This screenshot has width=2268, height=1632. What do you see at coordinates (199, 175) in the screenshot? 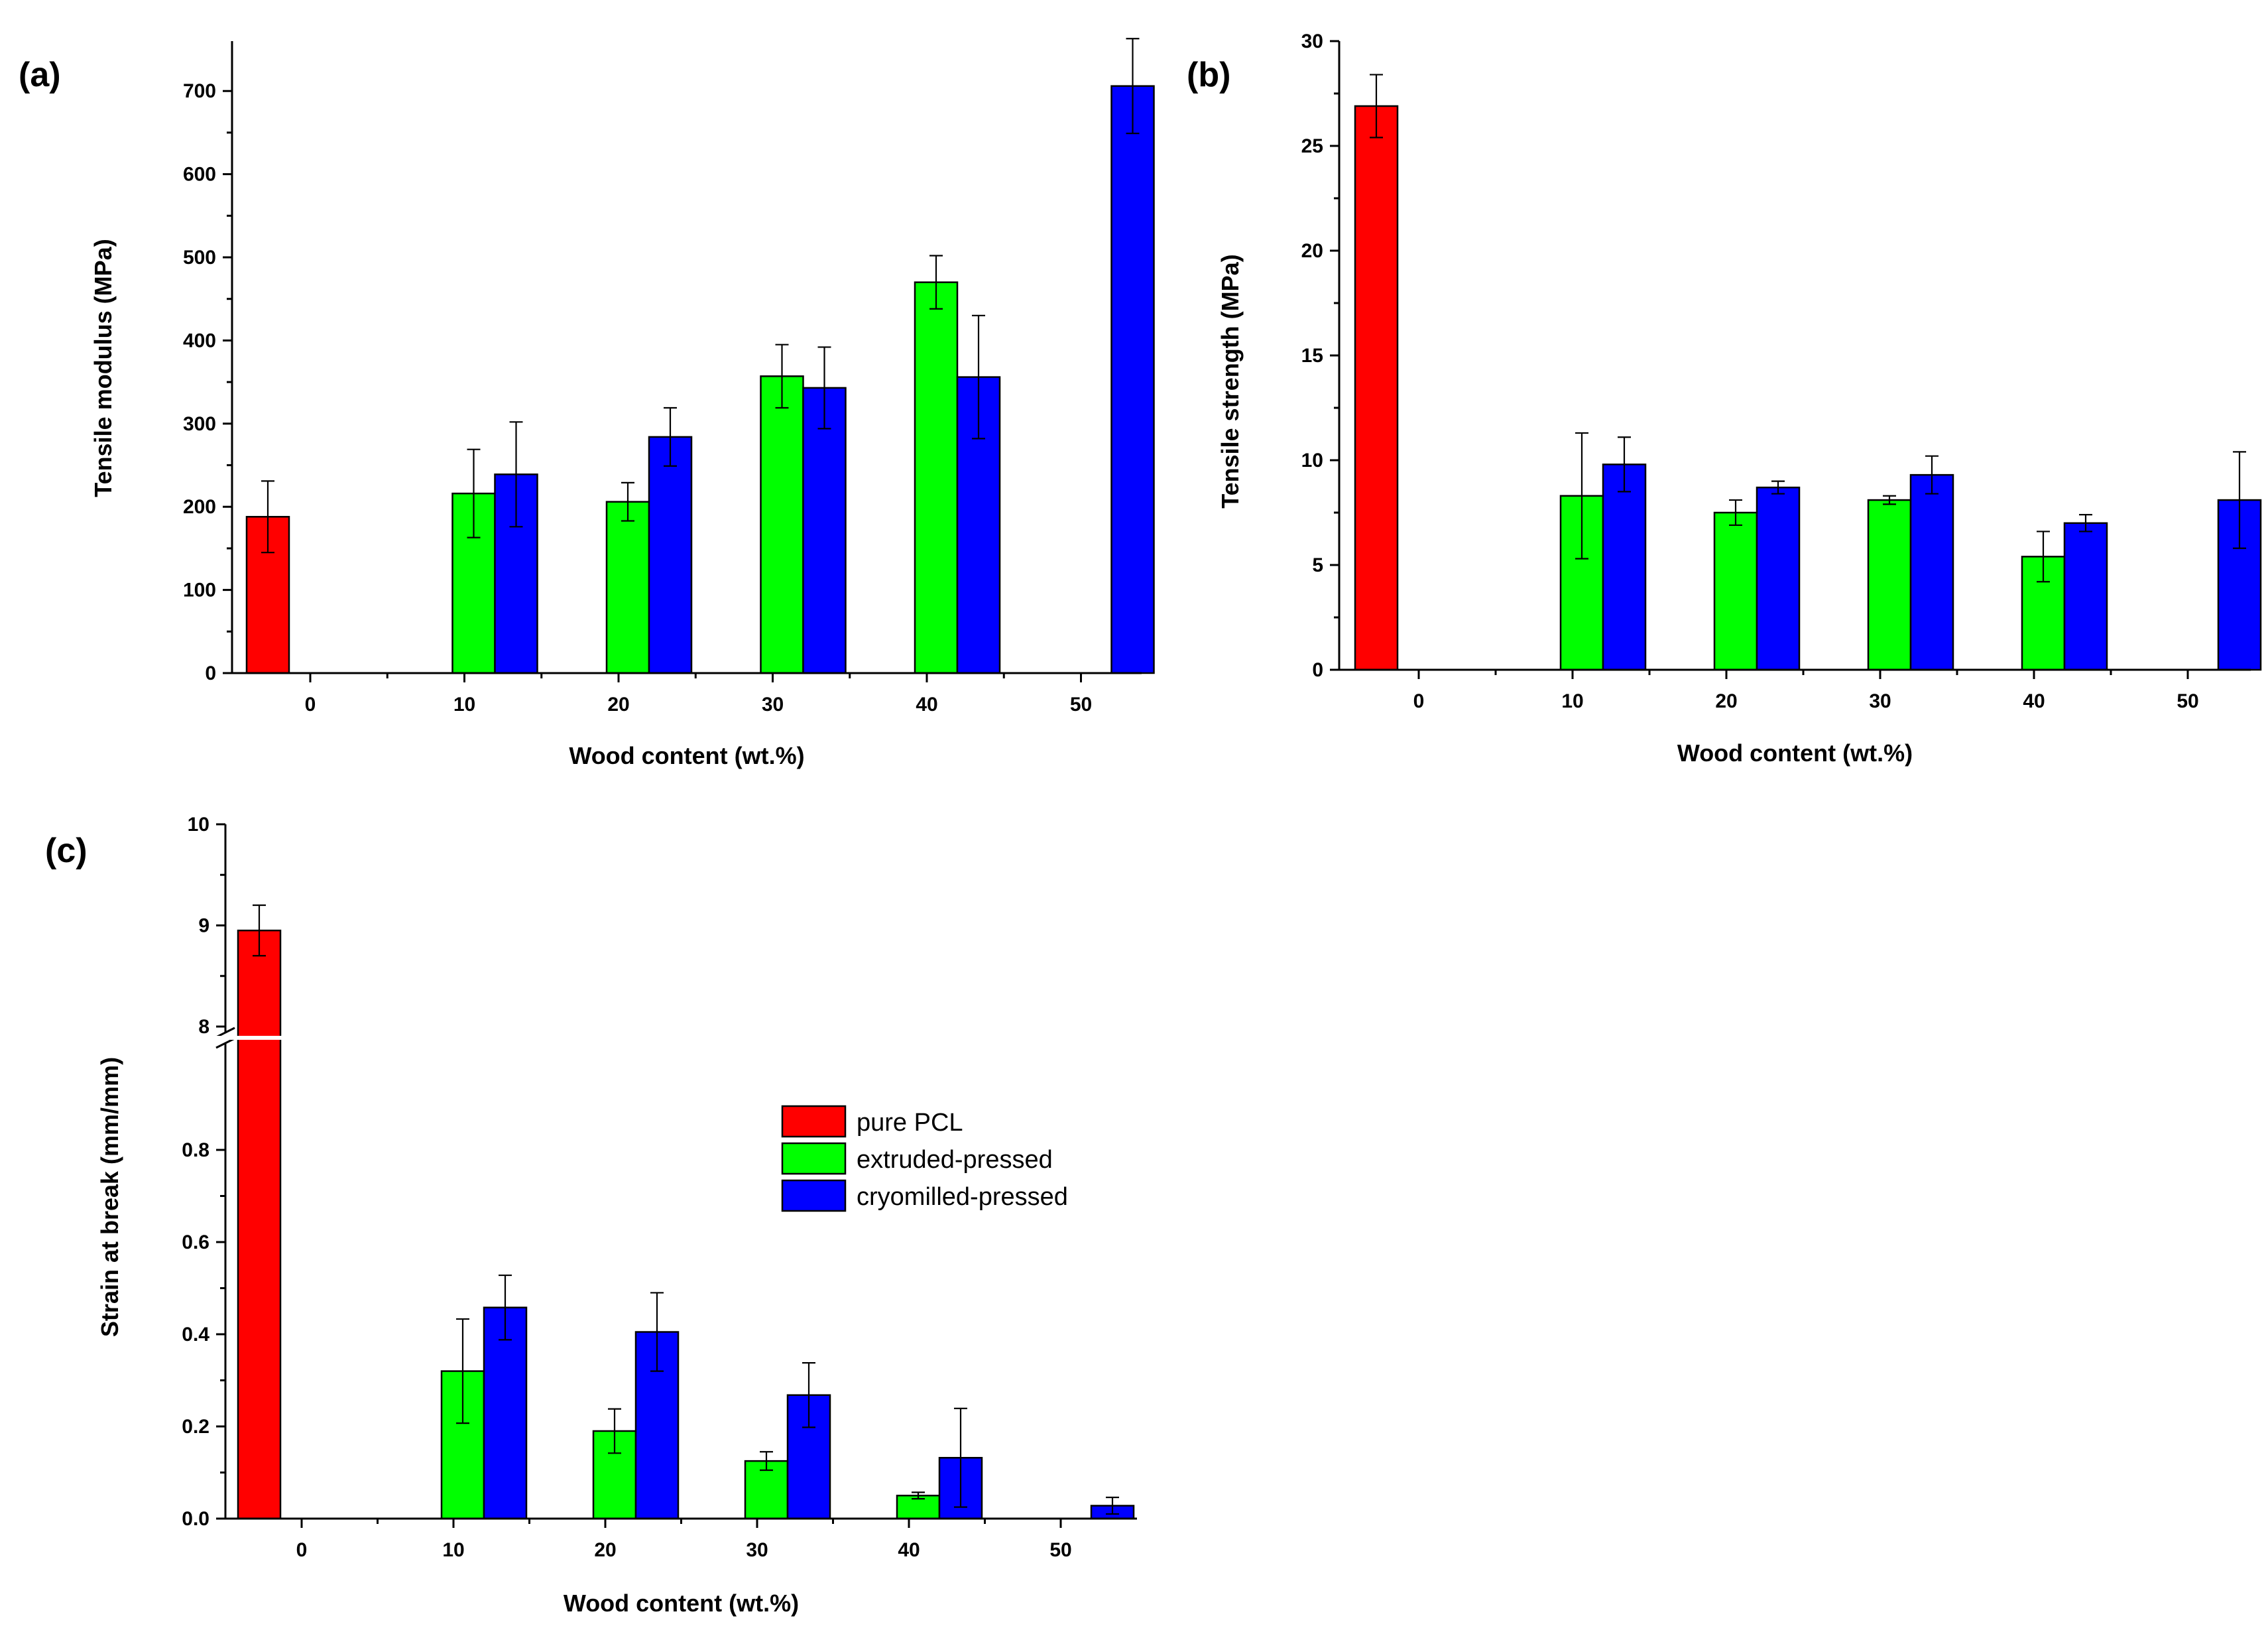
I see `panel-a-ytick-label-6: 600` at bounding box center [199, 175].